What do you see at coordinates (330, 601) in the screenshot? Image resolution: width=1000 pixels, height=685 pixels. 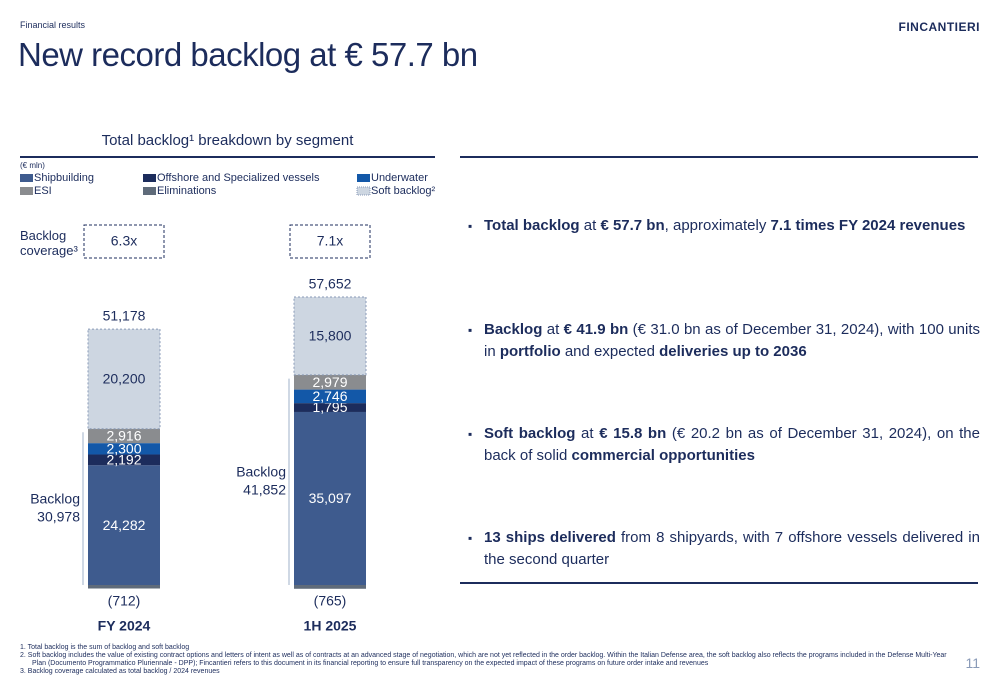 I see `segment-label: (765)` at bounding box center [330, 601].